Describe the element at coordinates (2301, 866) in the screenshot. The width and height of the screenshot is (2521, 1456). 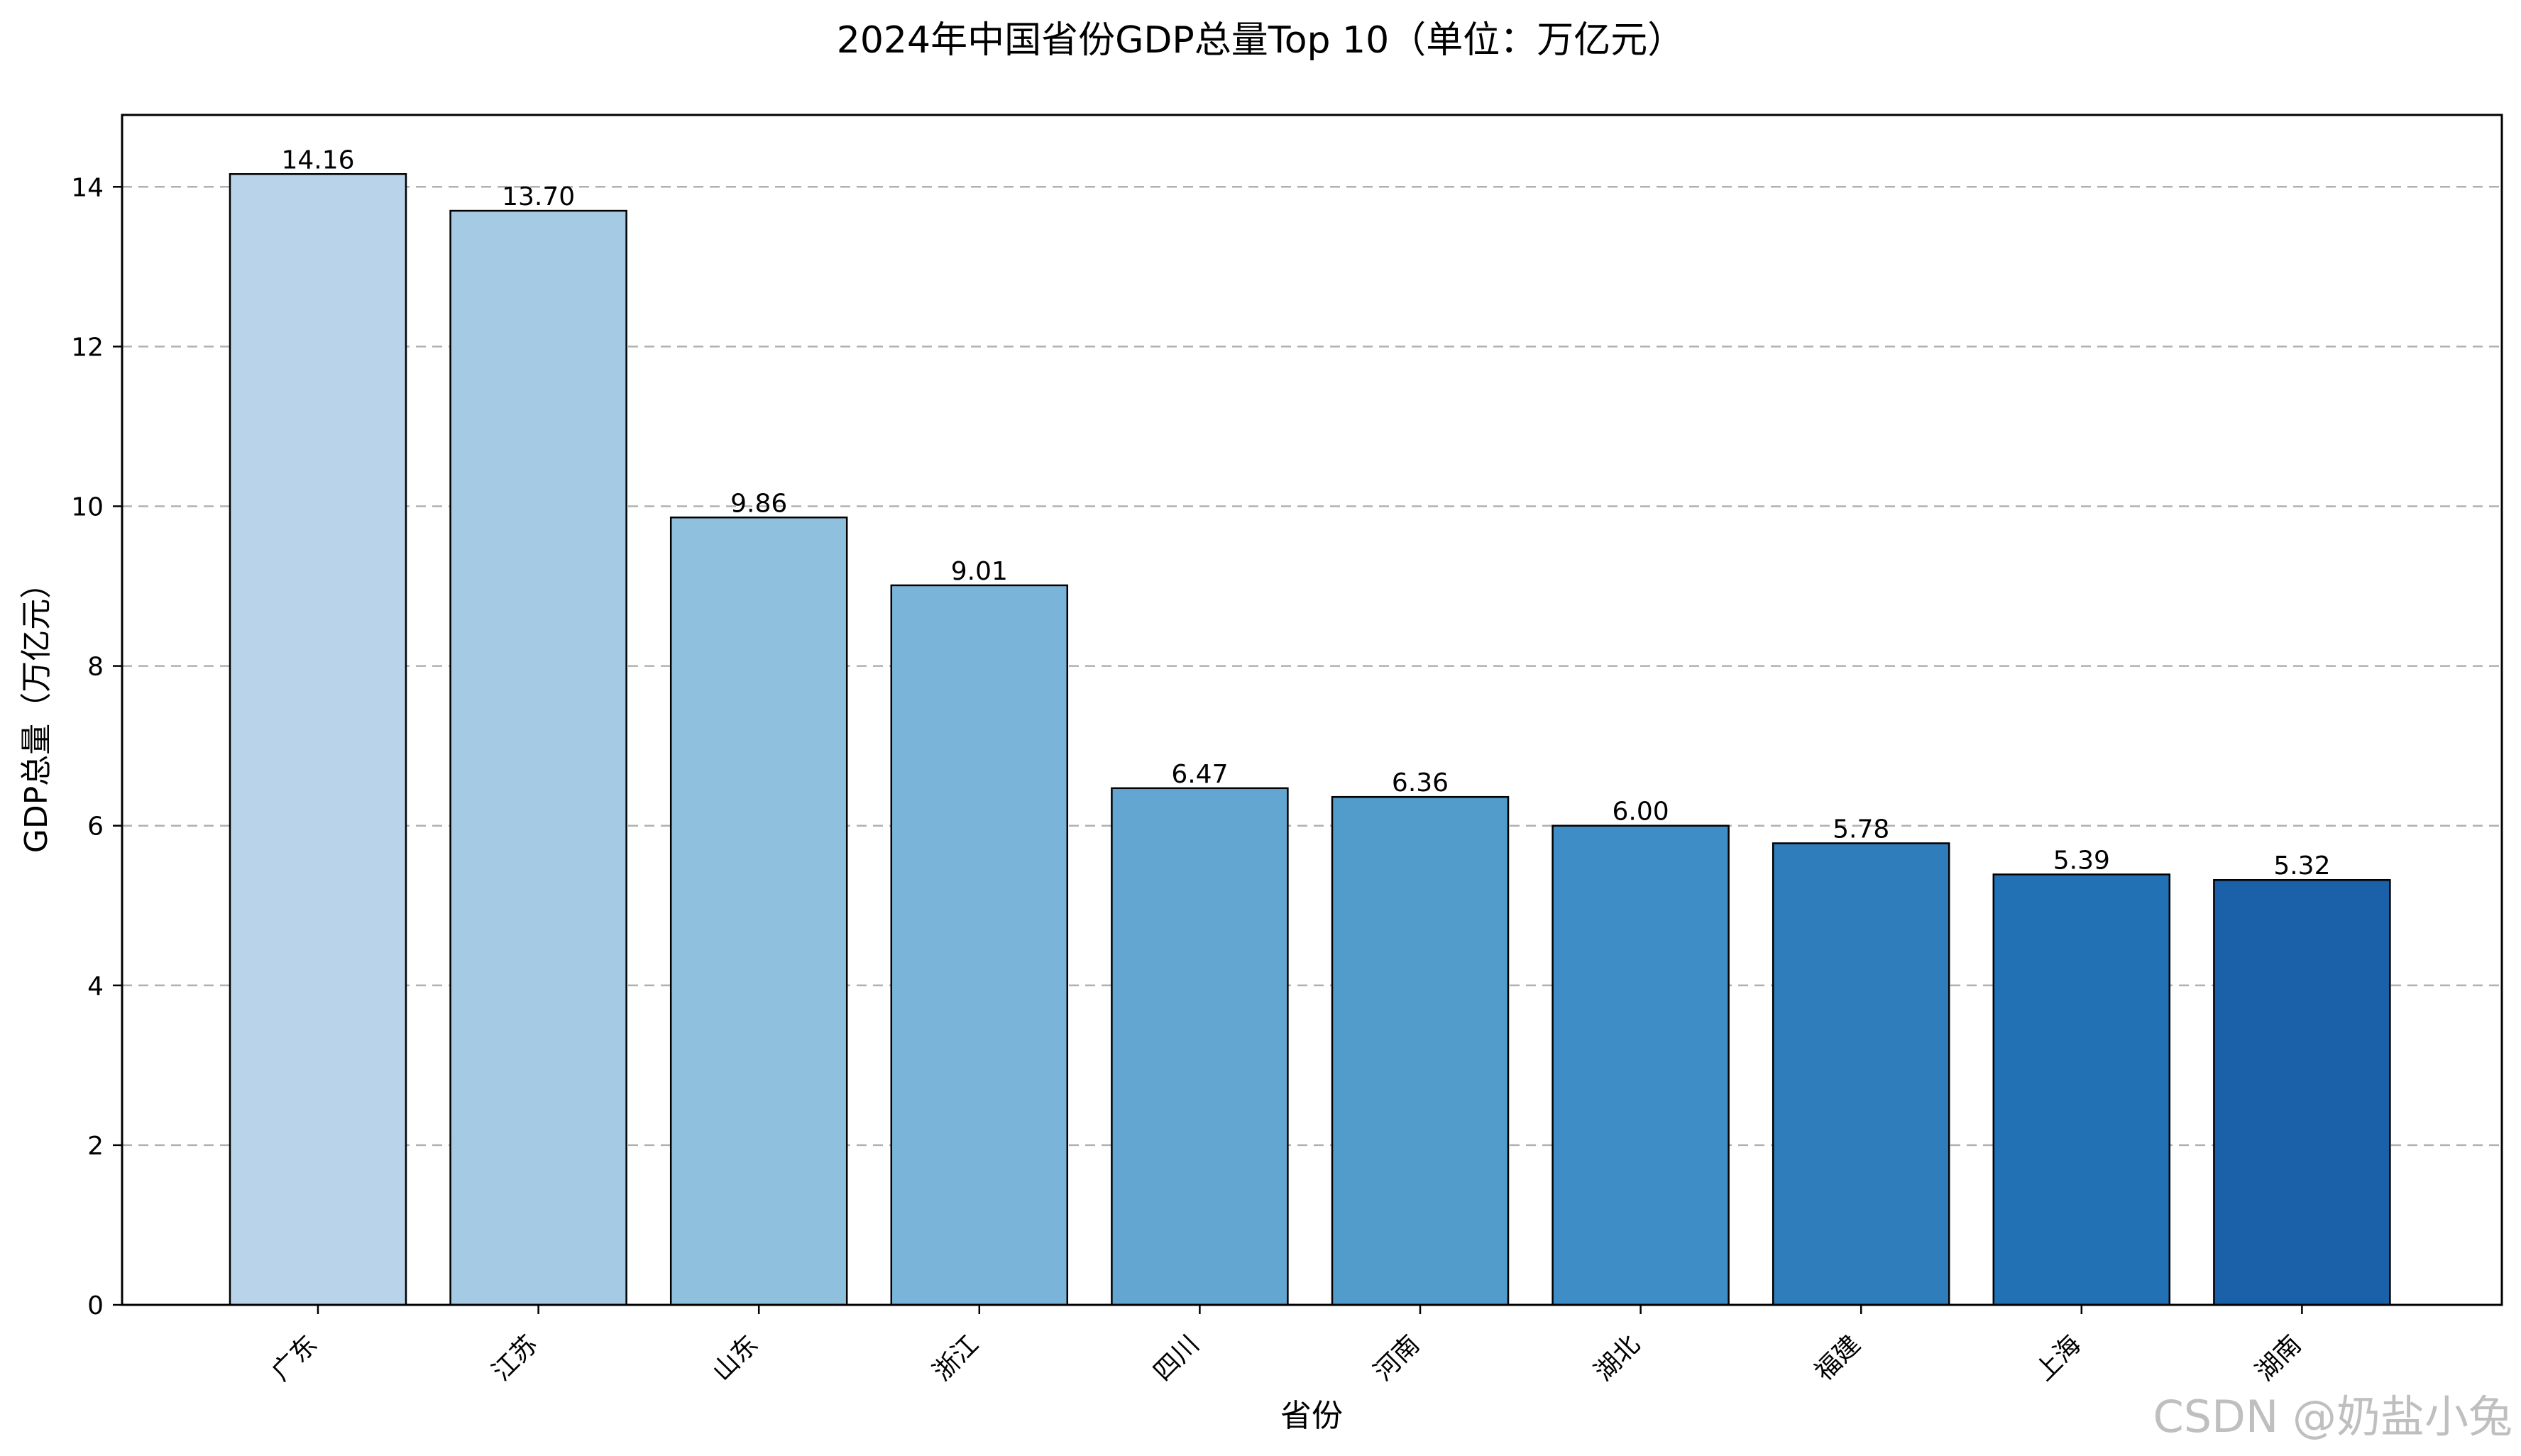
I see `data-label-9: 5.32` at that location.